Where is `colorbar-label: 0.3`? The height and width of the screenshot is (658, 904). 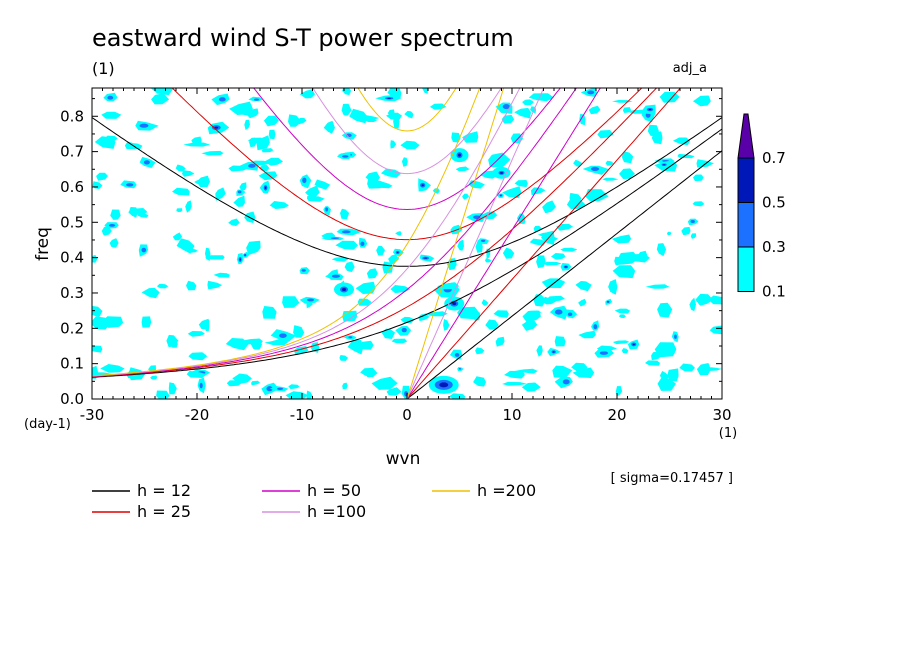
colorbar-label: 0.3 is located at coordinates (774, 247).